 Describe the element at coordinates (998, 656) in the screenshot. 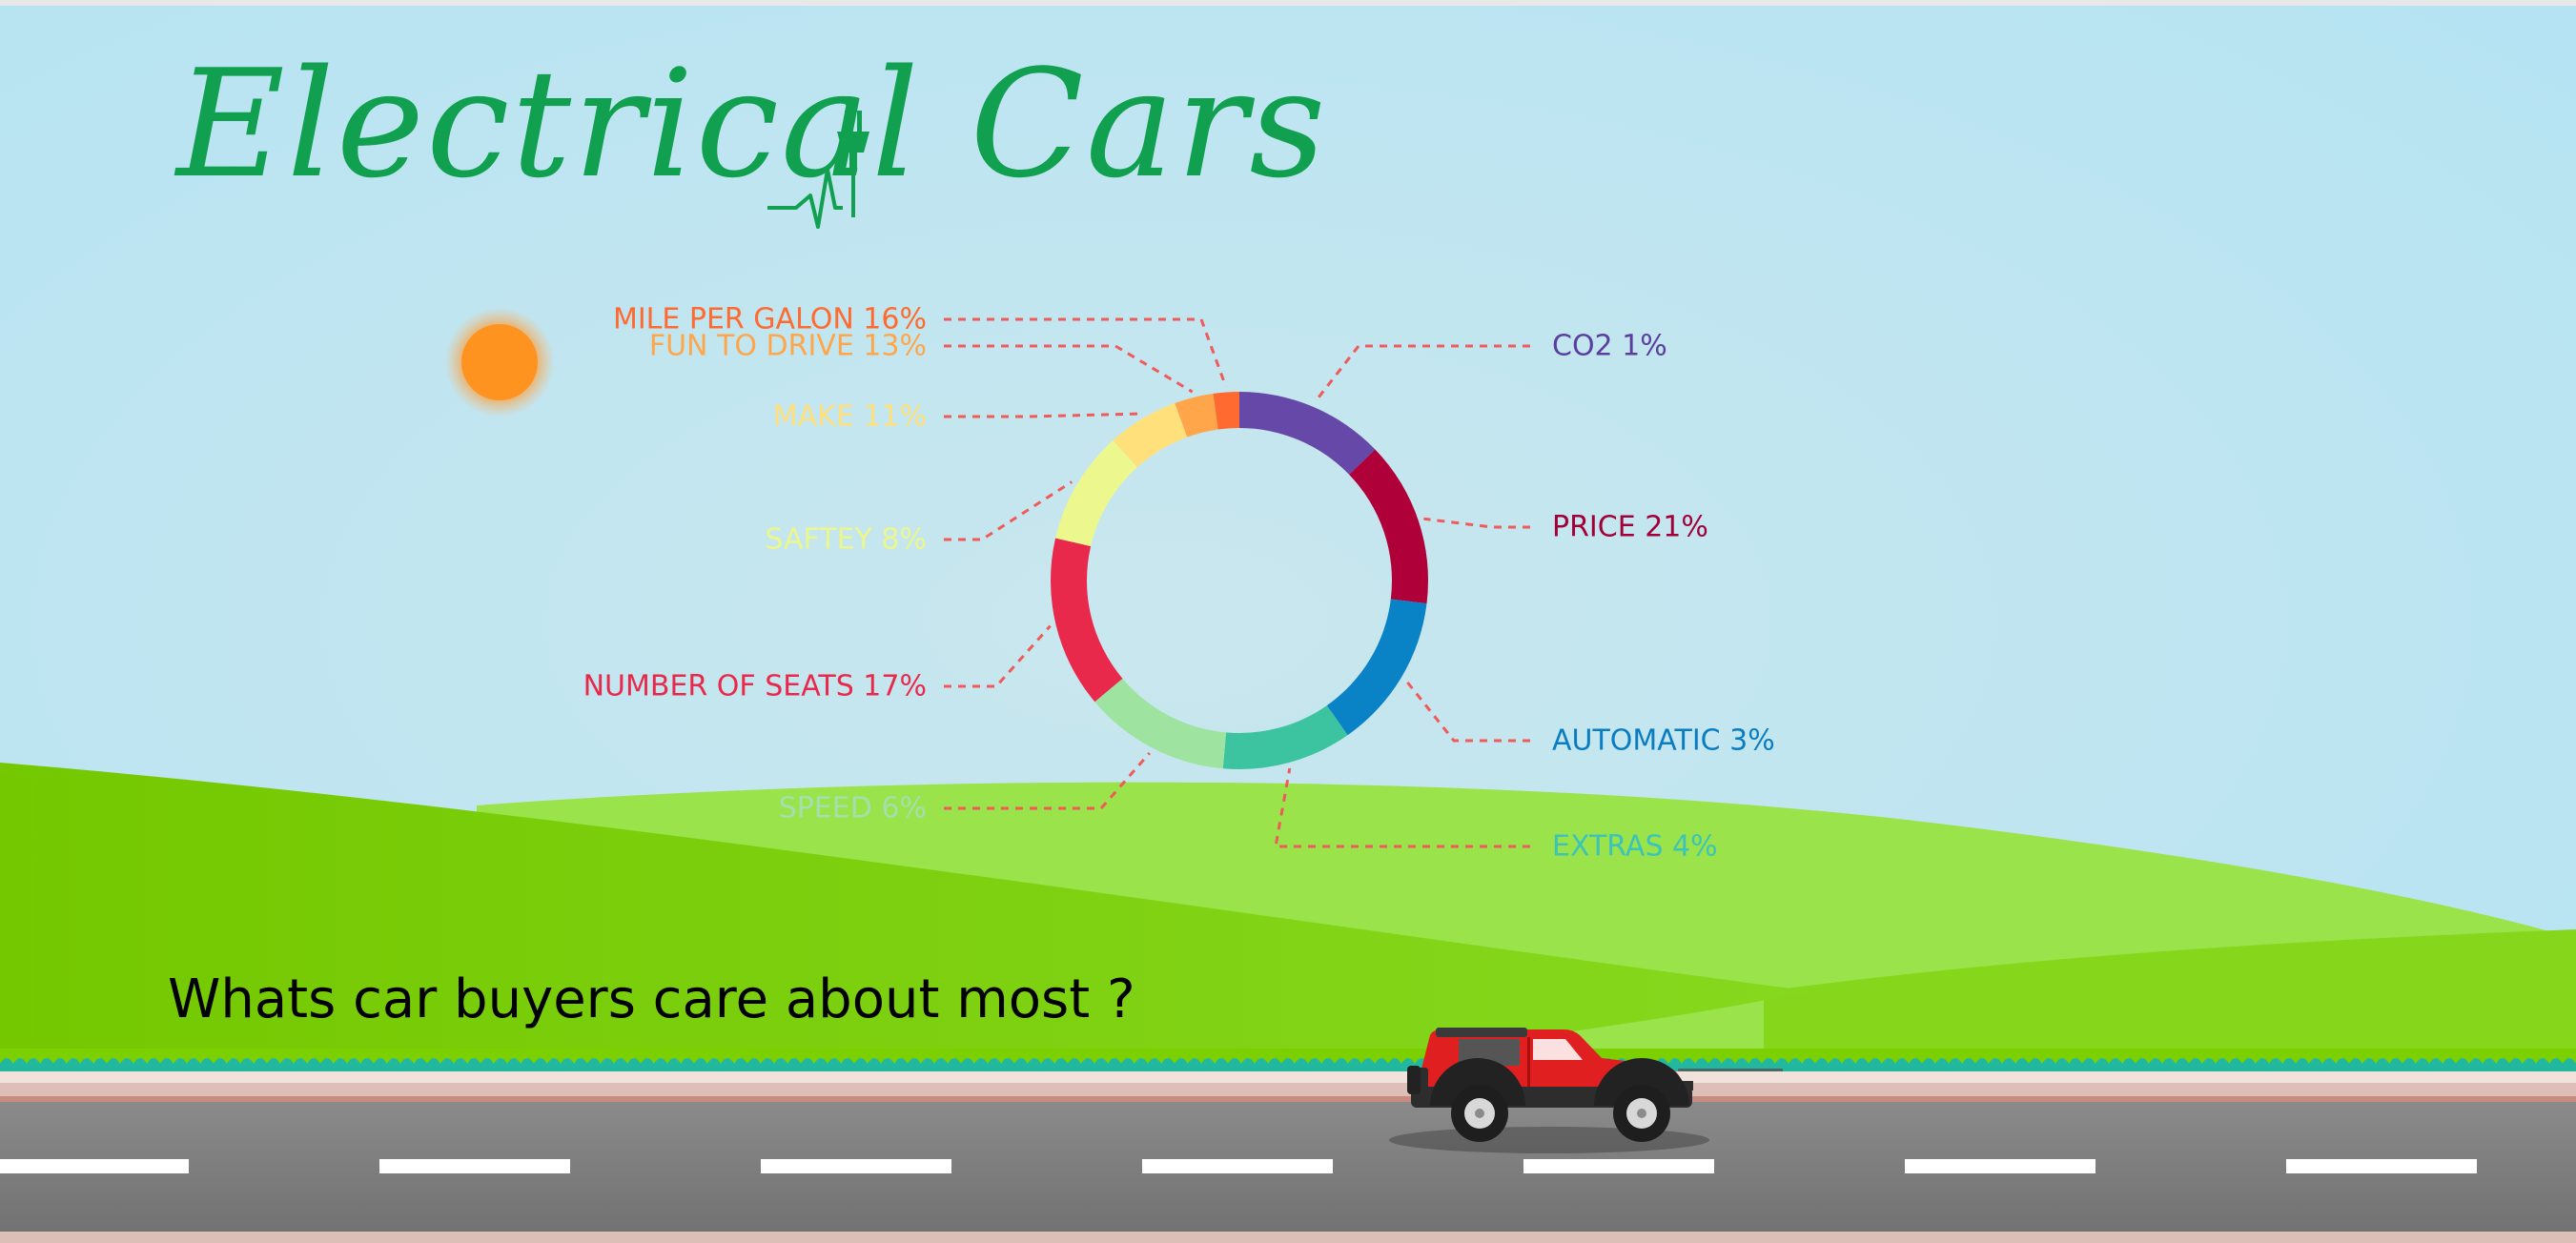

I see `leader-line-number-of-seats` at that location.